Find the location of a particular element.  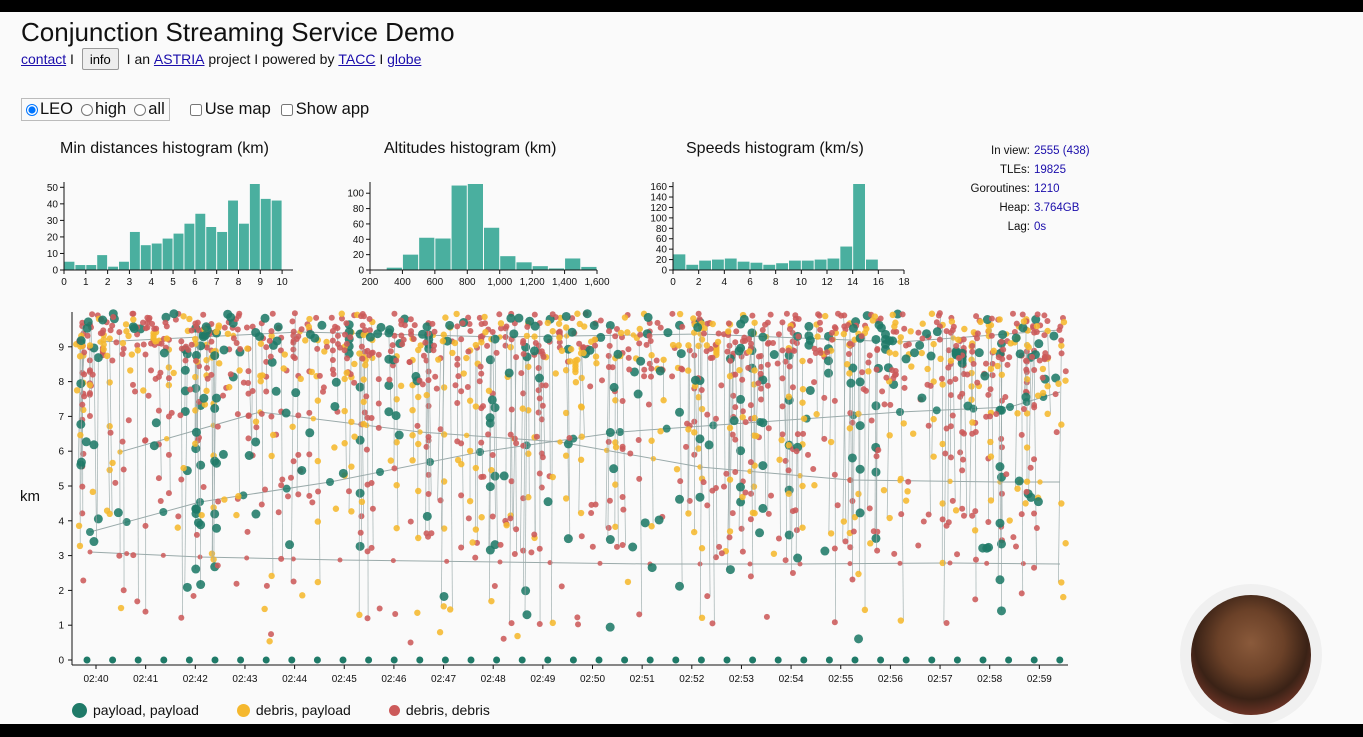

radio-leo-input is located at coordinates (32, 109).